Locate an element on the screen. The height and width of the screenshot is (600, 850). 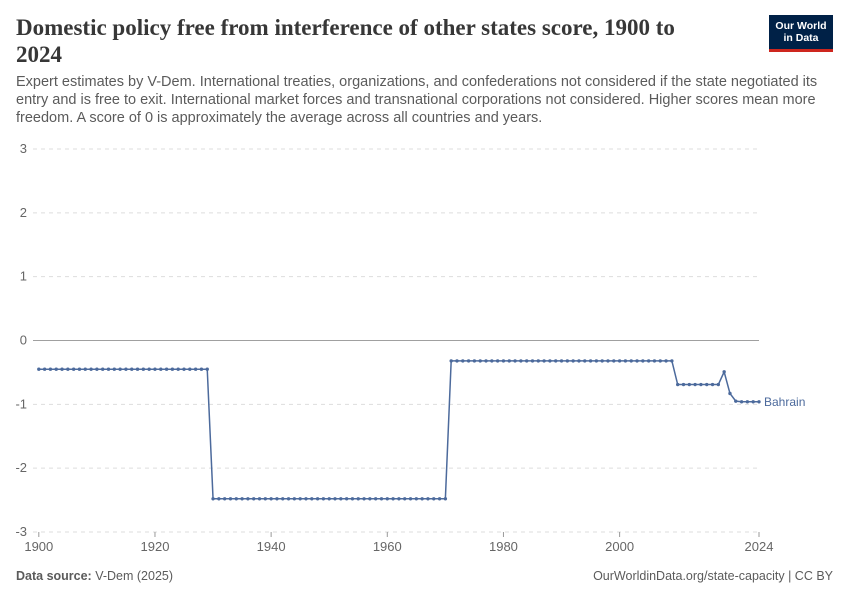
owid-logo: Our World in Data is located at coordinates (801, 33).